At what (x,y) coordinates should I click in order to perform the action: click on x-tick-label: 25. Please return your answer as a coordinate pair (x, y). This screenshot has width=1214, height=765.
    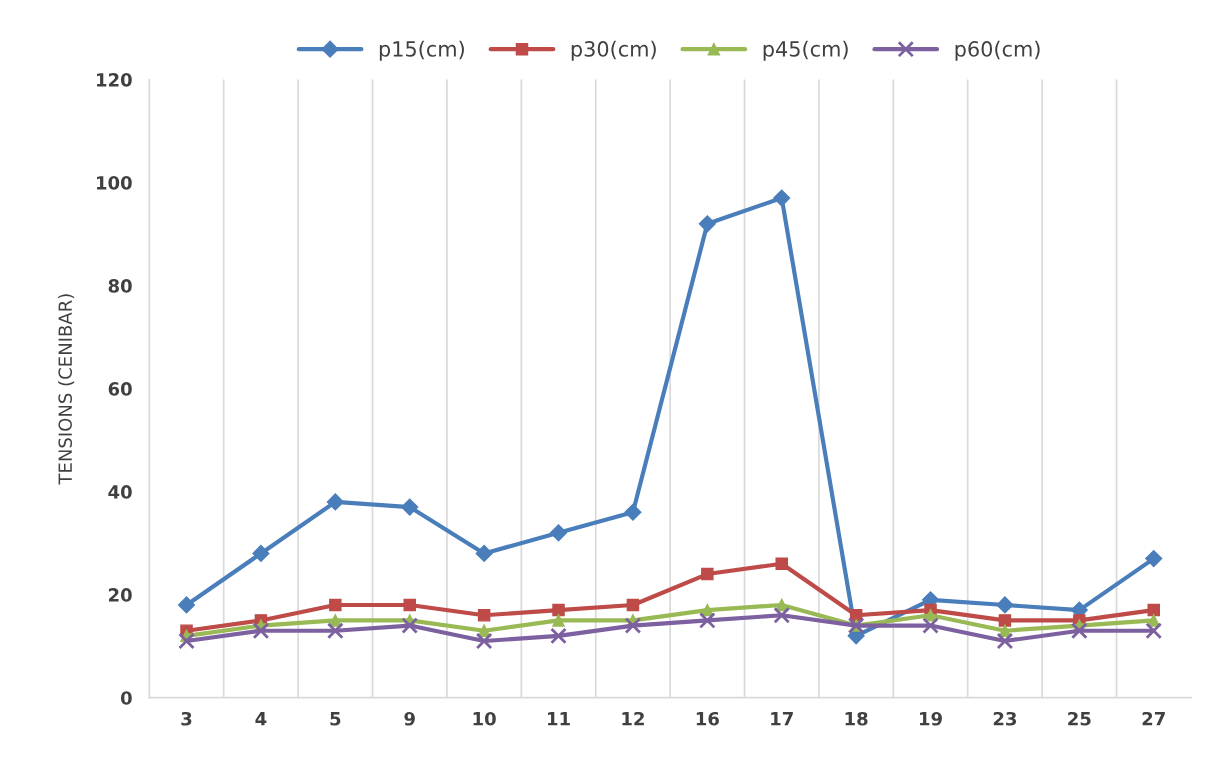
    Looking at the image, I should click on (1079, 718).